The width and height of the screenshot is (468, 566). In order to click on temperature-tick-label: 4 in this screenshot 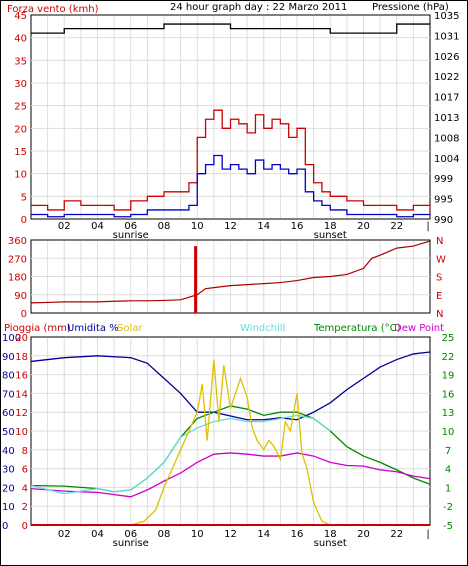, I will do `click(448, 470)`.